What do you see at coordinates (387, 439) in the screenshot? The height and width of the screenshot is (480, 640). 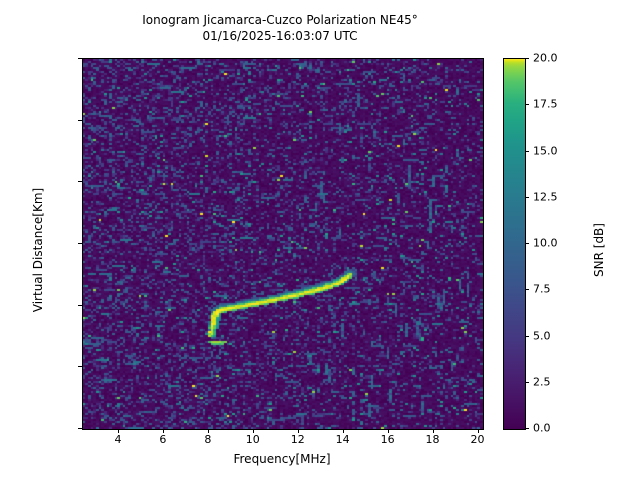 I see `x-tick-label: 16` at bounding box center [387, 439].